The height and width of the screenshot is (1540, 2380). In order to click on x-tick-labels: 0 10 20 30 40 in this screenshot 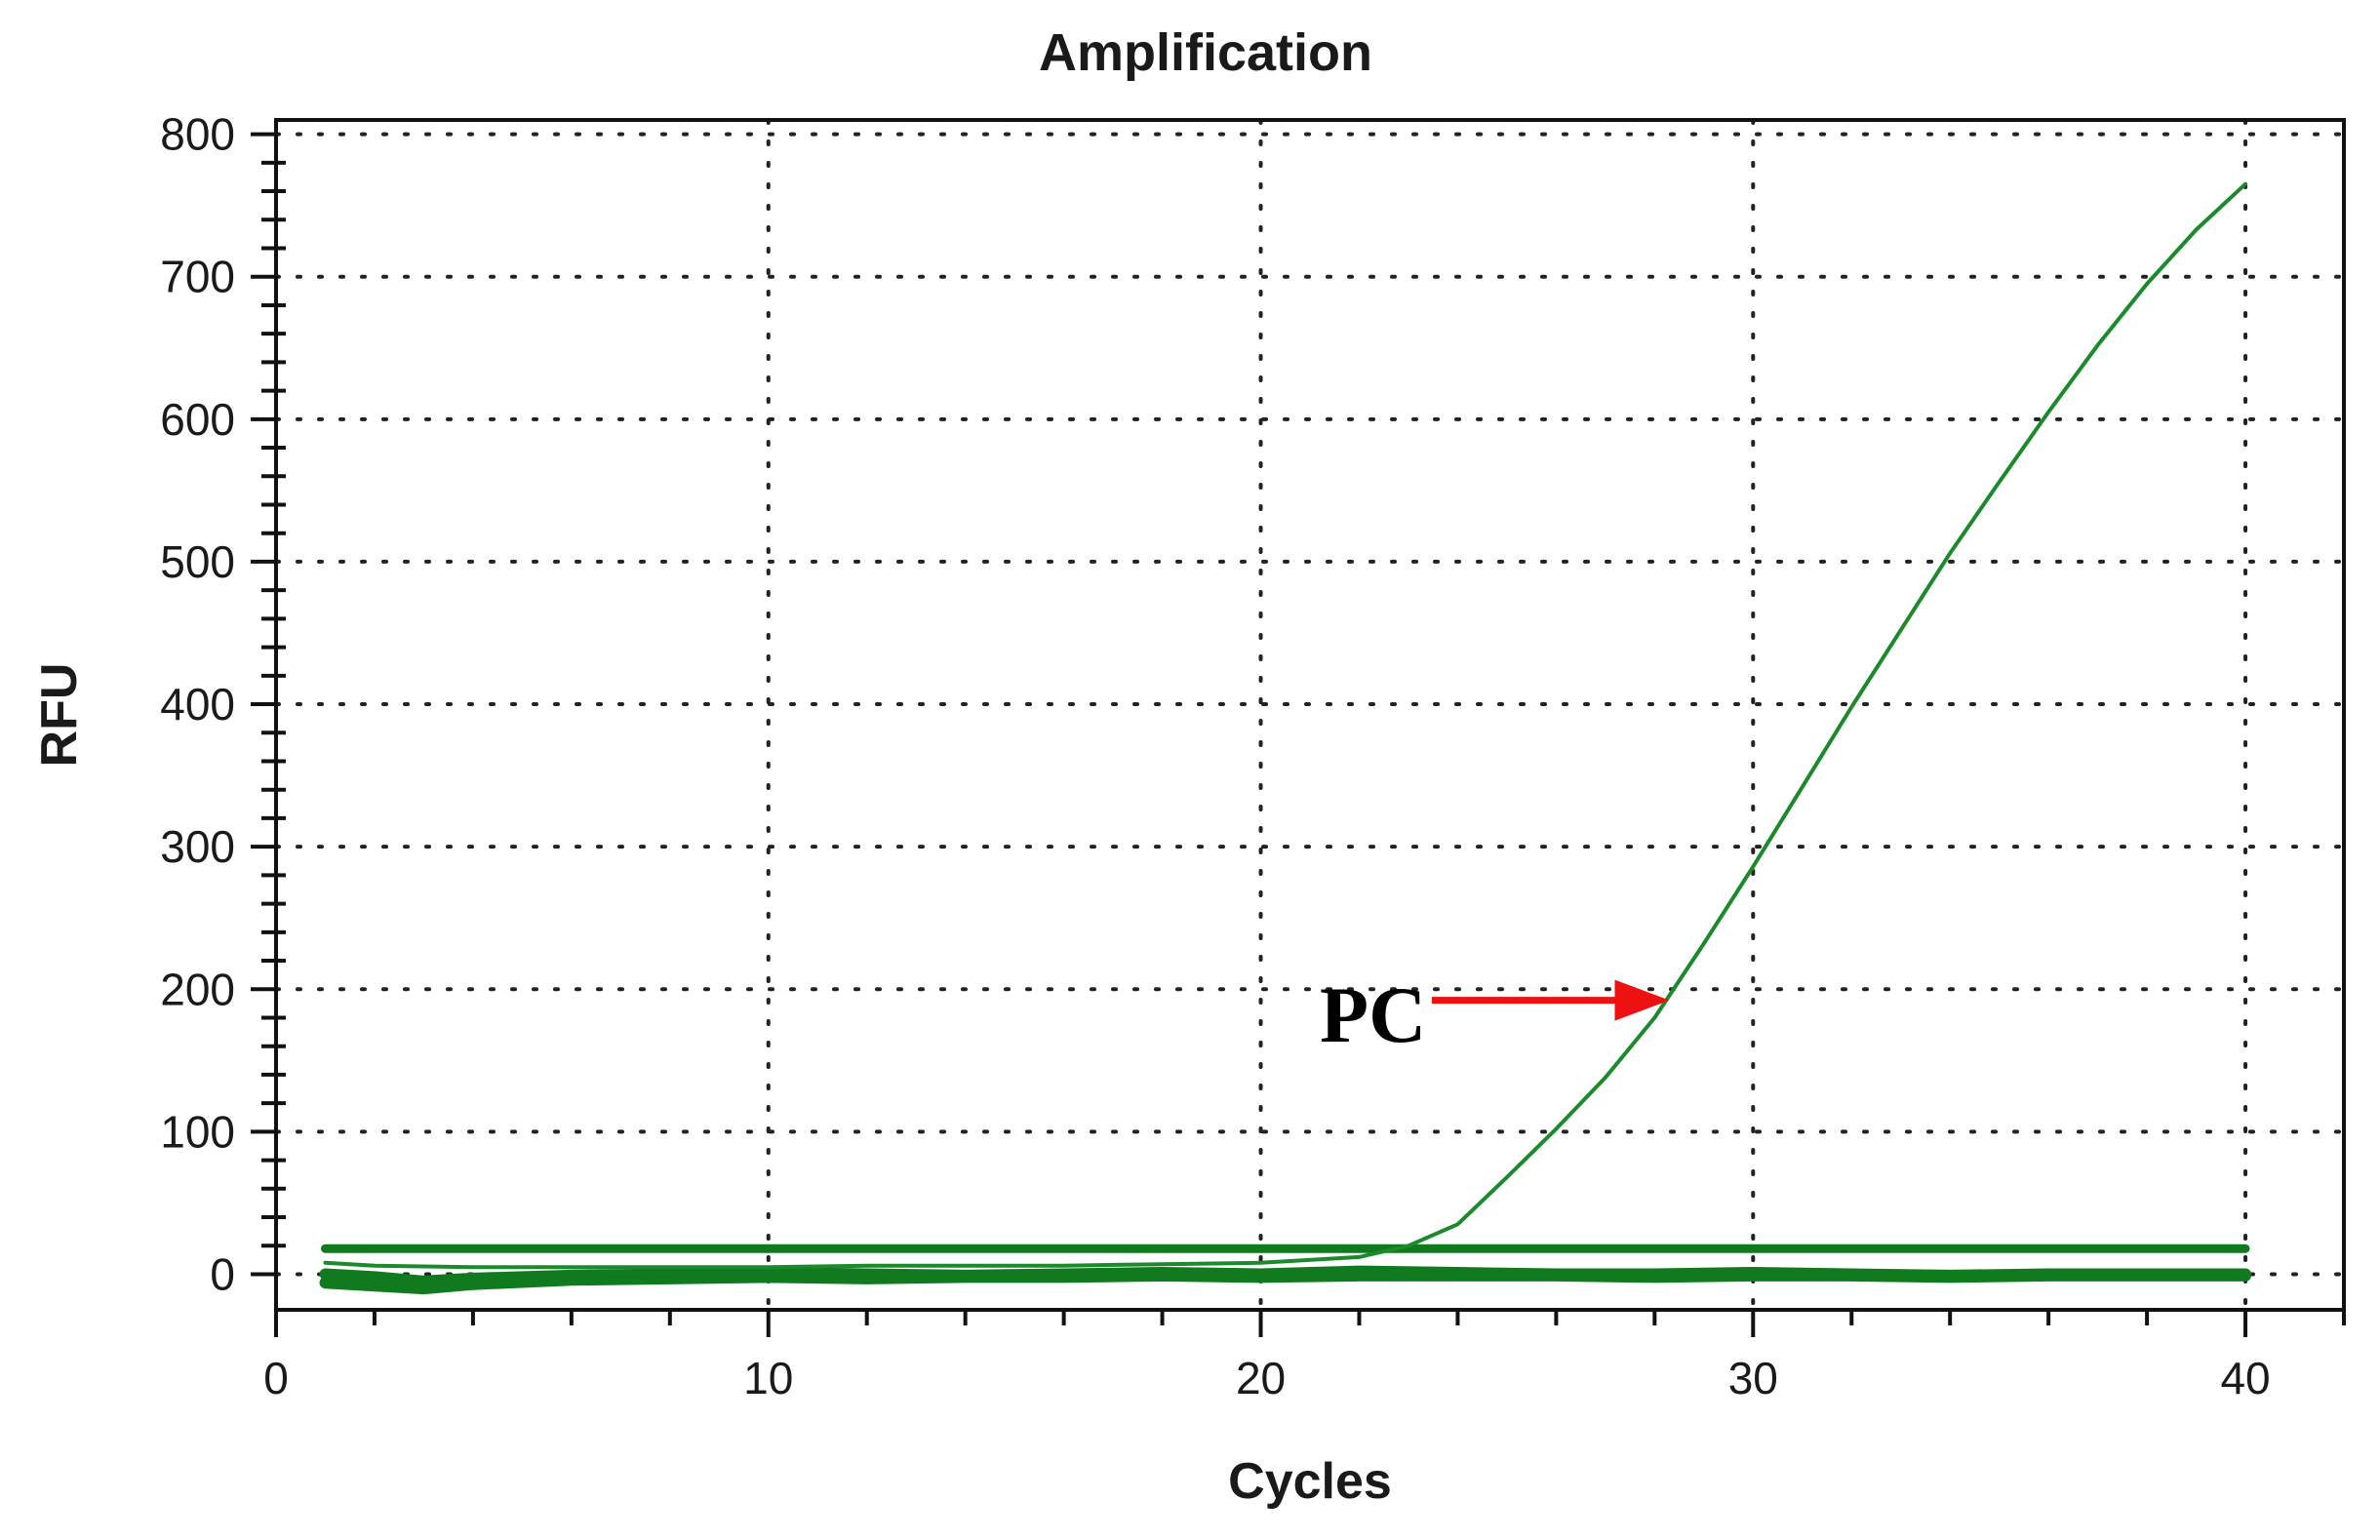, I will do `click(1266, 1378)`.